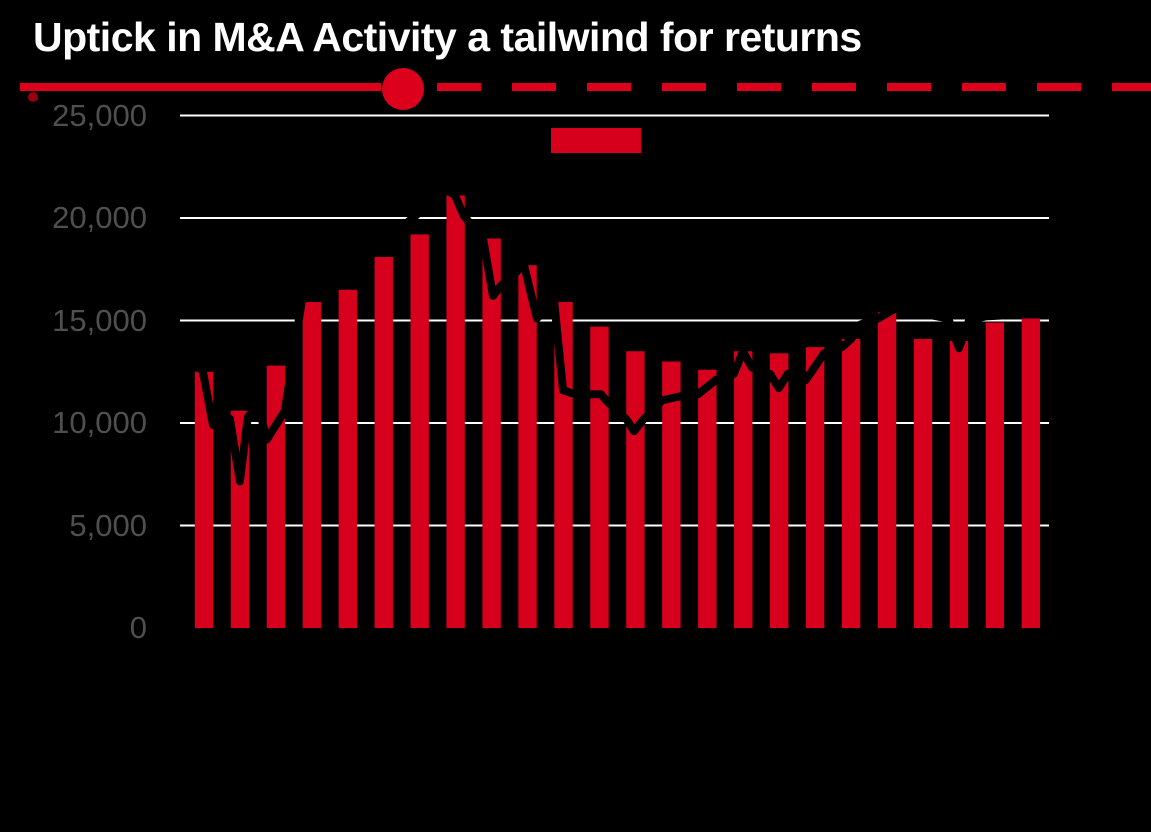 The height and width of the screenshot is (832, 1151). I want to click on y-axis-tick-label: 25,000, so click(99, 115).